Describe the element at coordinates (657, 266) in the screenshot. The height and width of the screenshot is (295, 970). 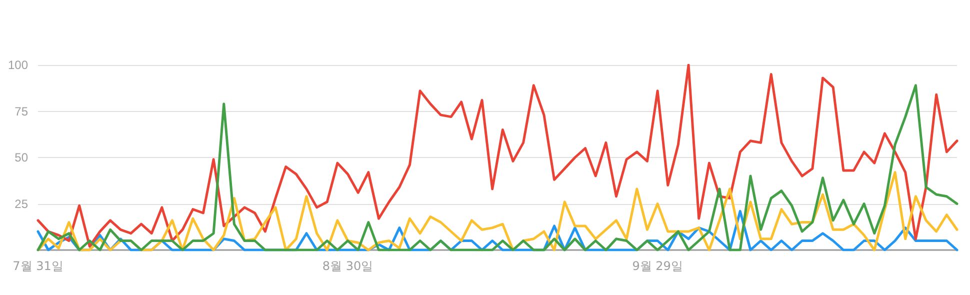
I see `x-tick-label: 9월 29일` at that location.